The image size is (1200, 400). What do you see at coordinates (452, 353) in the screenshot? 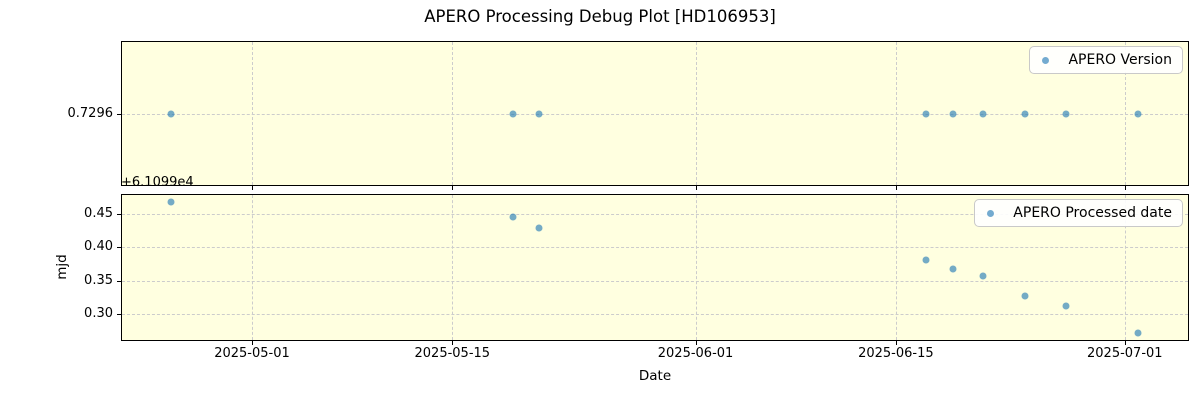
I see `x-tick-label: 2025-05-15` at bounding box center [452, 353].